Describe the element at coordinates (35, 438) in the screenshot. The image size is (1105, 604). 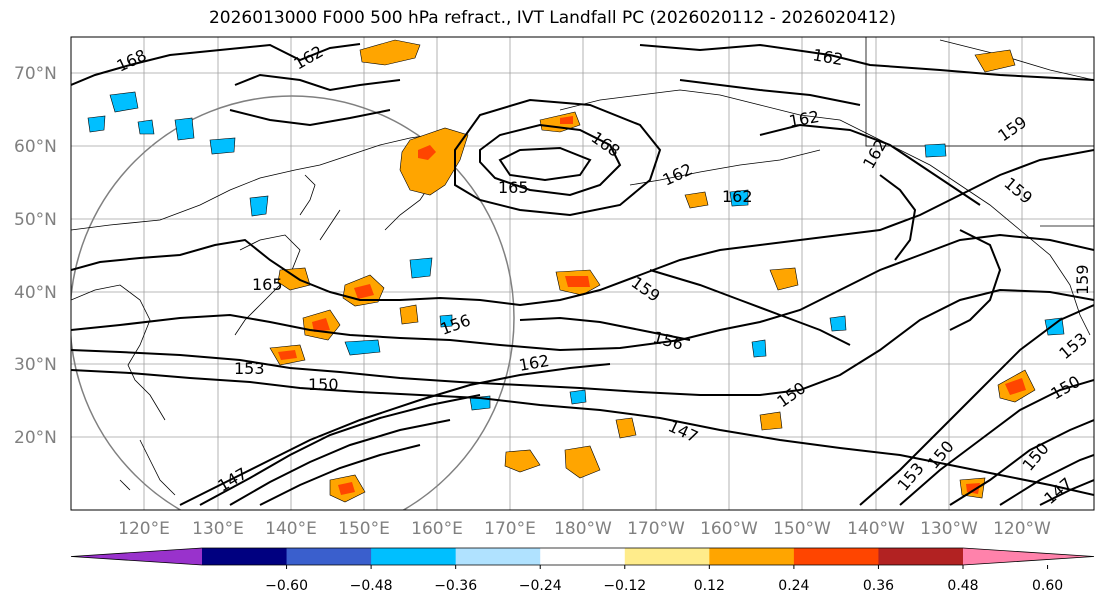
I see `lat-label: 20°N` at that location.